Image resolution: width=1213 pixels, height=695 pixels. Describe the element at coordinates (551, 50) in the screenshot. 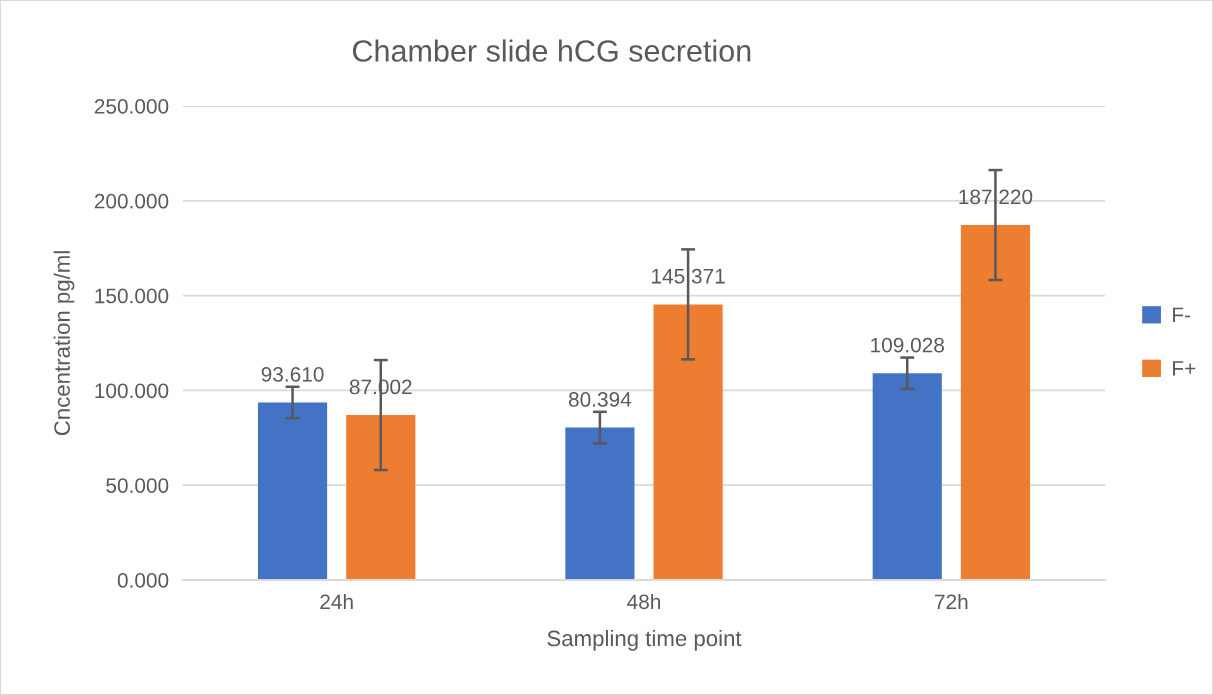

I see `chart-title: Chamber slide hCG secretion` at that location.